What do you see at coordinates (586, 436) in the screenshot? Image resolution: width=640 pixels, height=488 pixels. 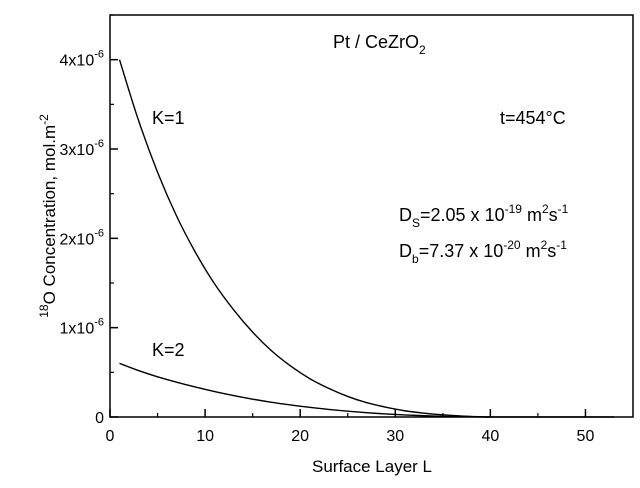 I see `x-tick-label: 50` at bounding box center [586, 436].